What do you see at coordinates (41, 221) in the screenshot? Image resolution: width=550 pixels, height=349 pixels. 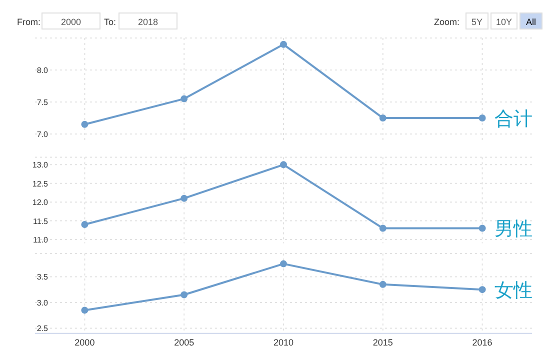 I see `y-tick-label: 11.5` at bounding box center [41, 221].